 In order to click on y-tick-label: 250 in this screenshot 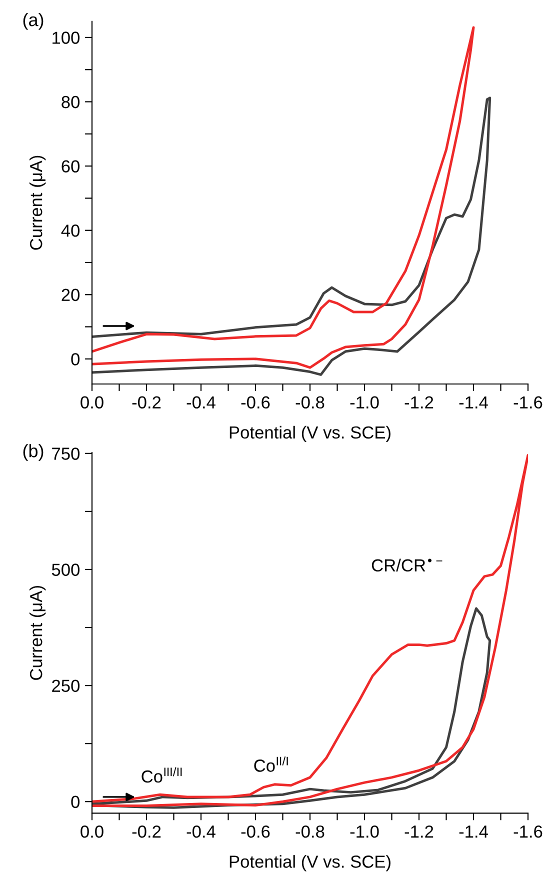, I will do `click(66, 686)`.